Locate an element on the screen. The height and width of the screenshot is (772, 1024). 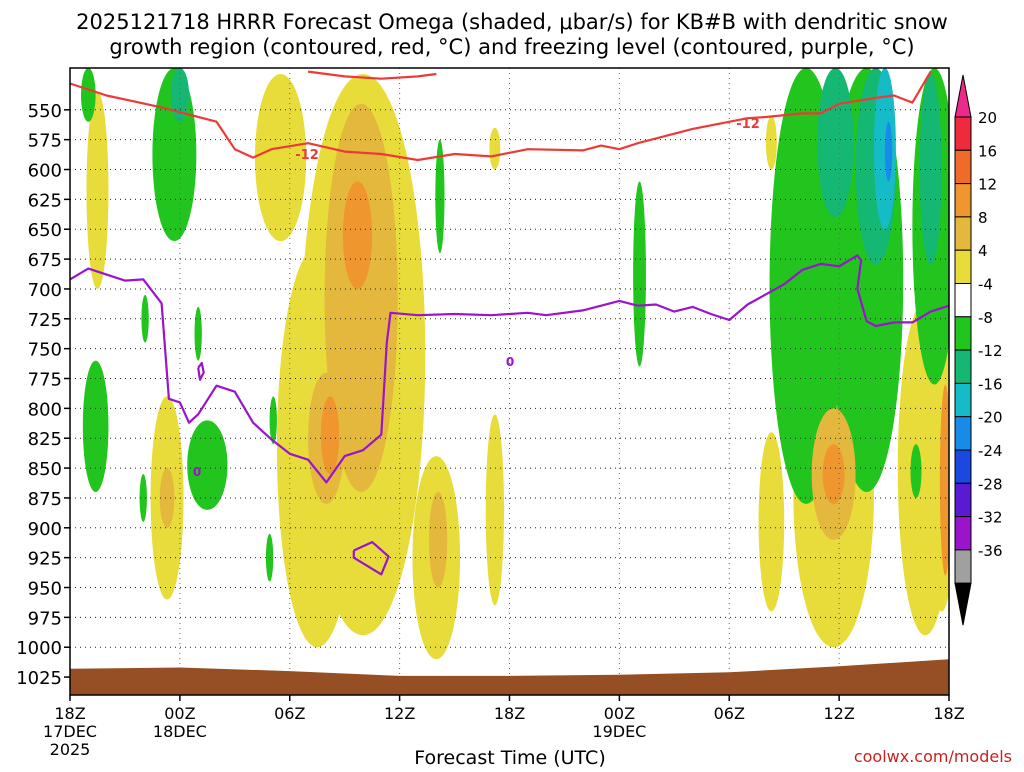
y-tick-label: 600 is located at coordinates (45, 171).